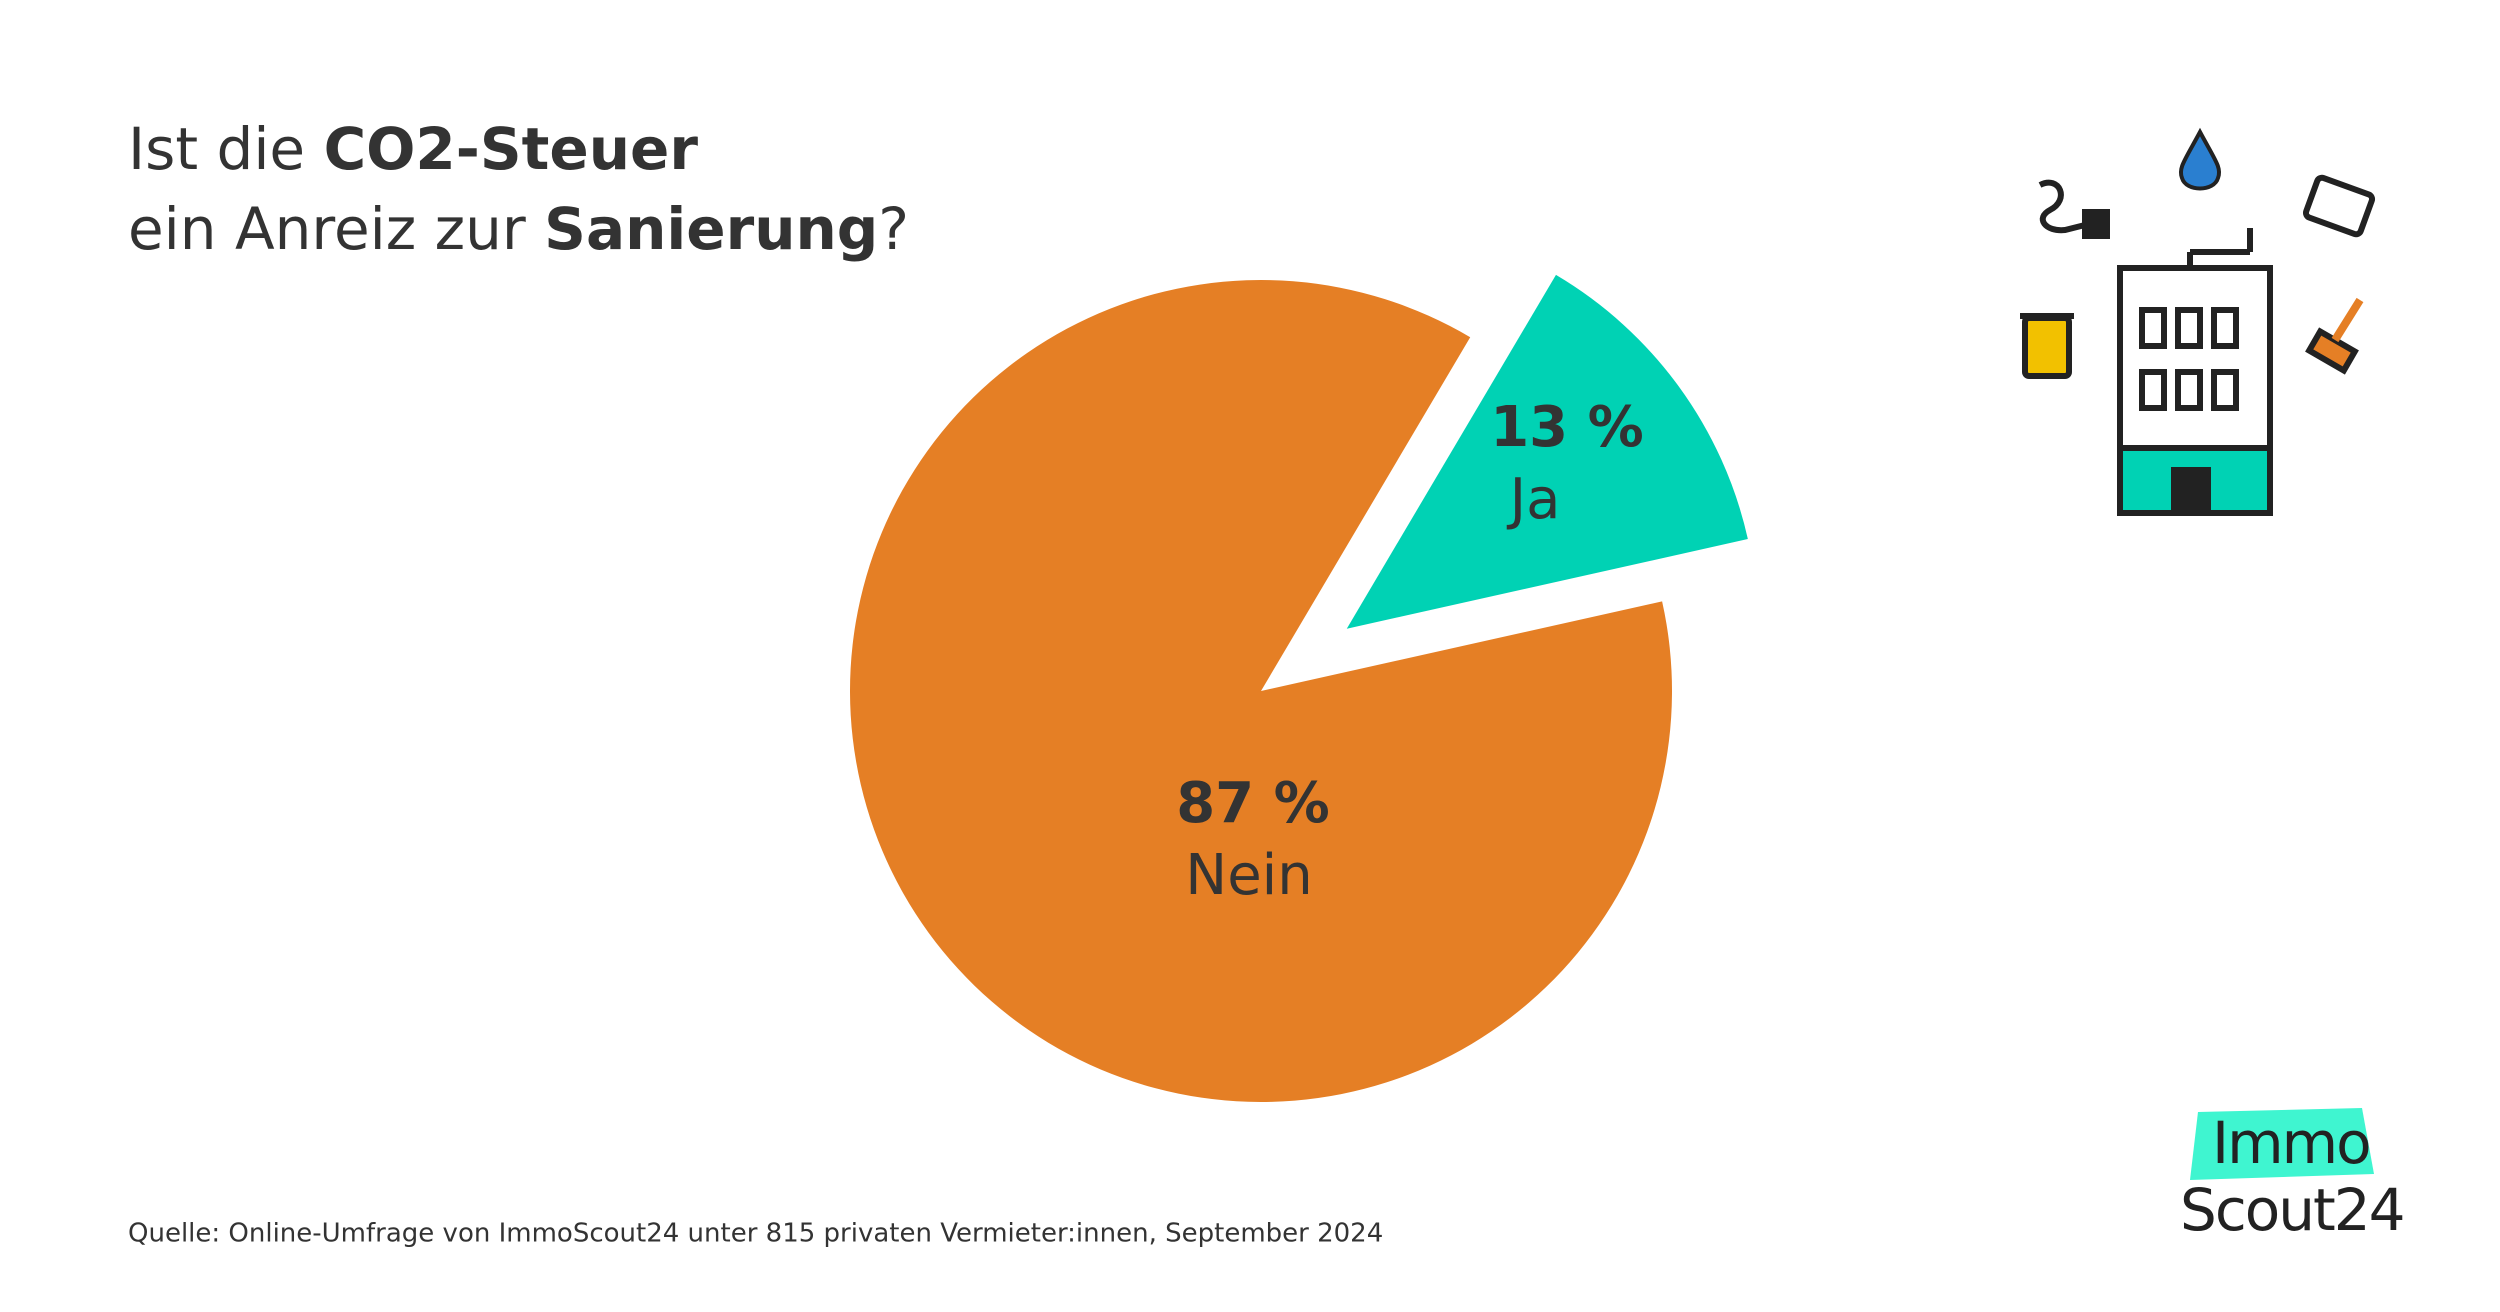 The width and height of the screenshot is (2500, 1312). I want to click on logo-text: Immo, so click(2291, 1143).